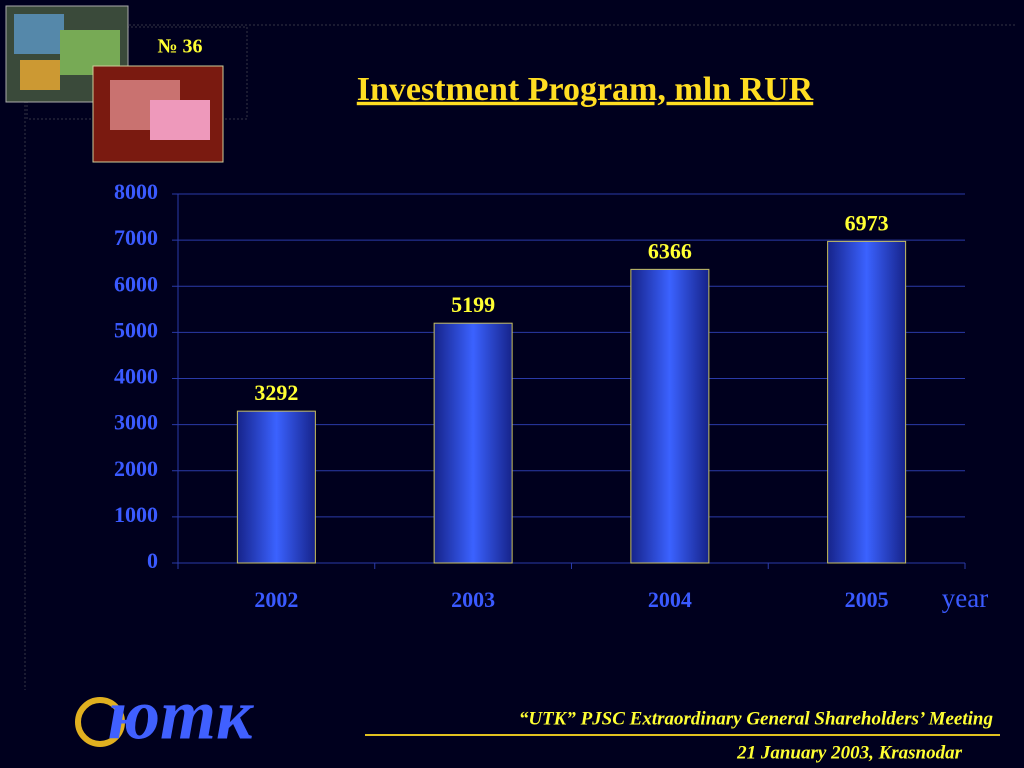 This screenshot has height=768, width=1024. I want to click on y-tick-label: 7000, so click(136, 237).